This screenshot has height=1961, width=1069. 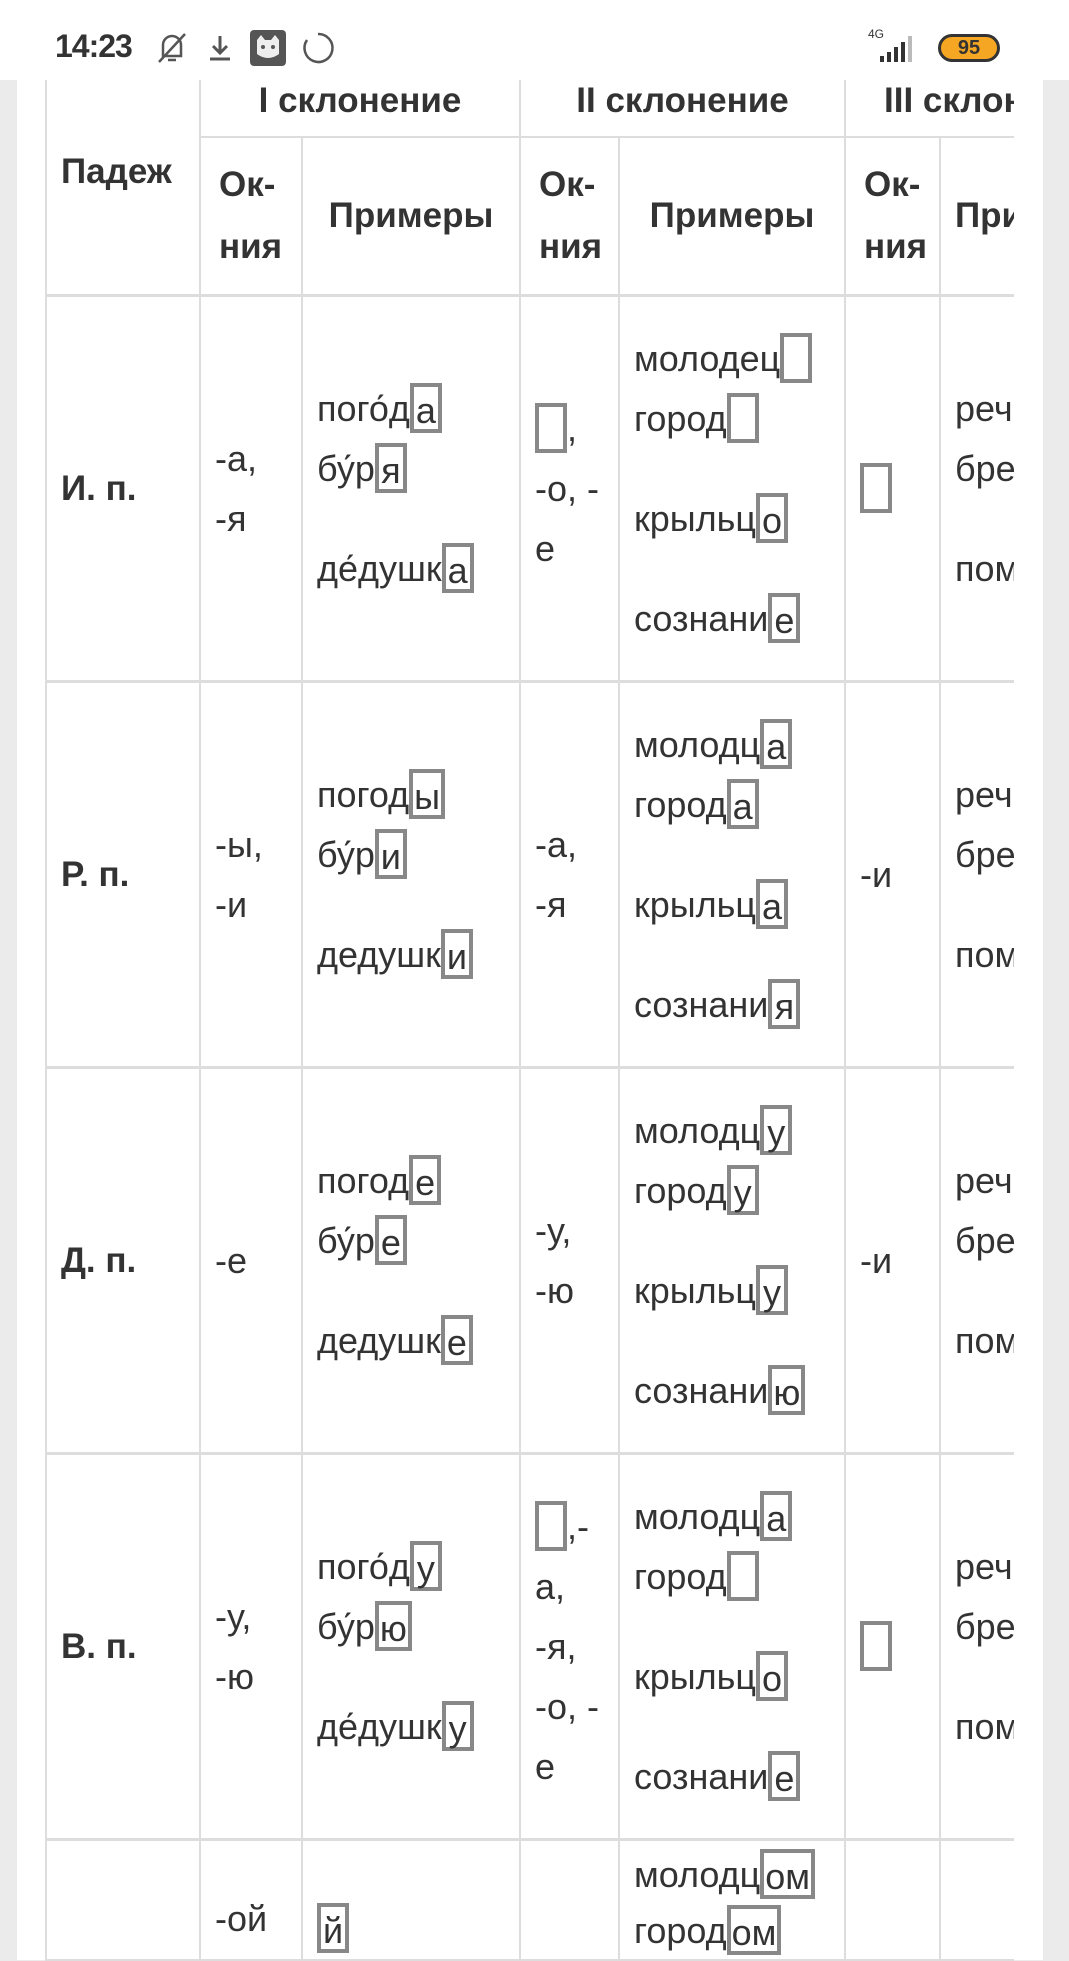 What do you see at coordinates (379, 1726) in the screenshot?
I see `word-stem: де́душк` at bounding box center [379, 1726].